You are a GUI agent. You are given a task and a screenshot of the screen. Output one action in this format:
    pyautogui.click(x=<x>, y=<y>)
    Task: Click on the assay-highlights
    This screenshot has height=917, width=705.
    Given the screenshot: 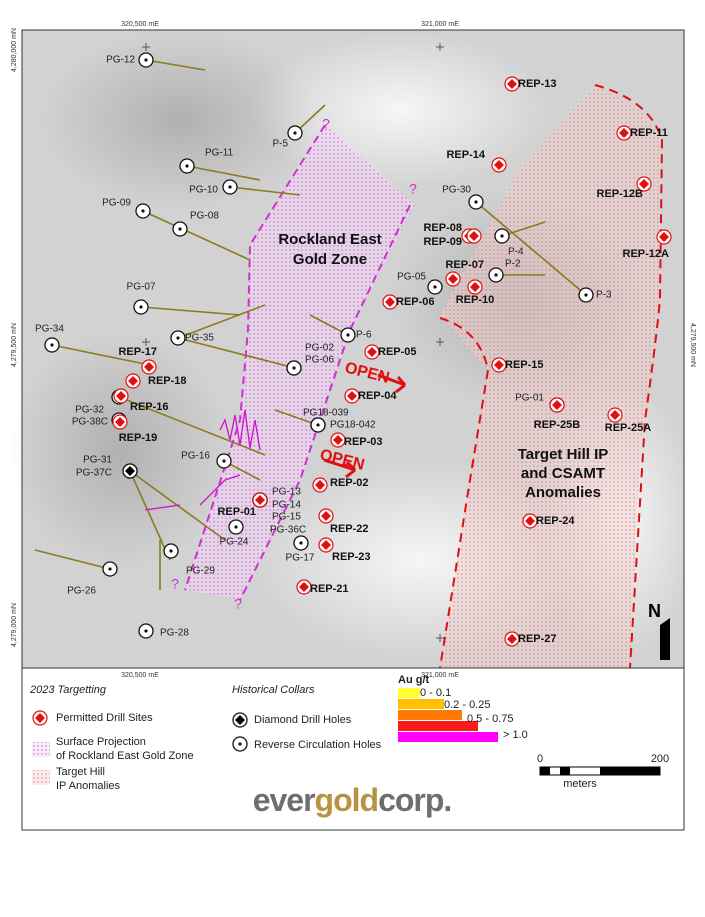 What is the action you would take?
    pyautogui.click(x=202, y=460)
    